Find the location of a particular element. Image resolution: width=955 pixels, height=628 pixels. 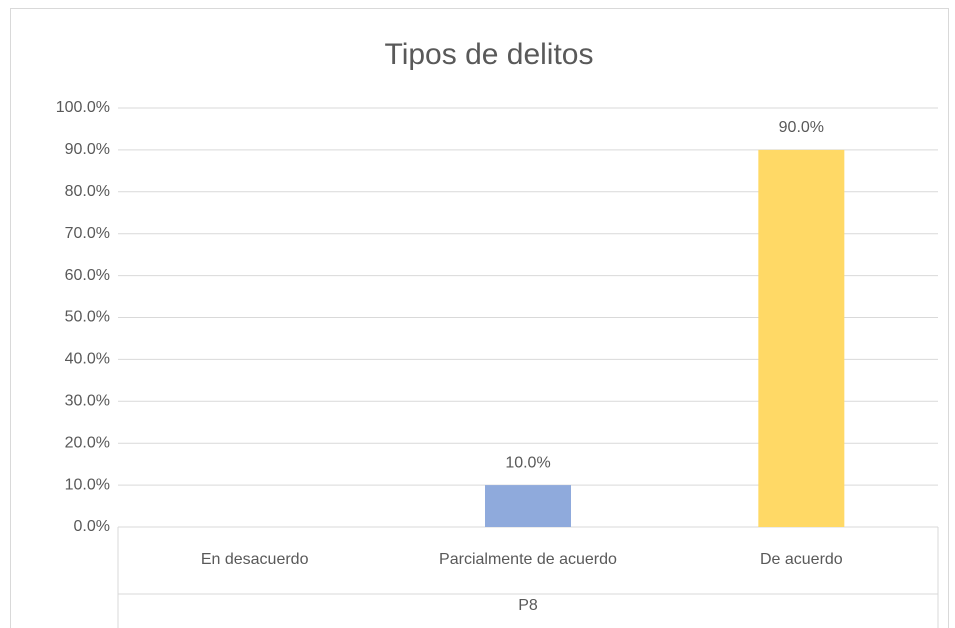

data-label: 10.0% is located at coordinates (527, 462).